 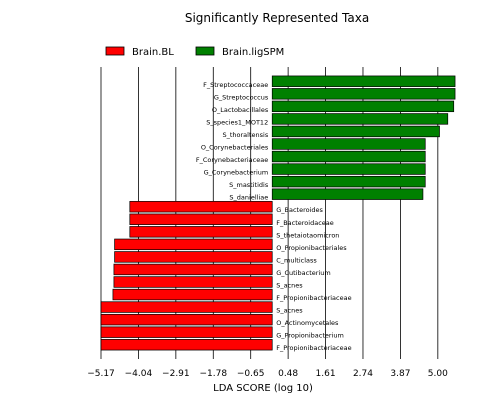 I want to click on x-tick-label: −1.78, so click(x=213, y=374).